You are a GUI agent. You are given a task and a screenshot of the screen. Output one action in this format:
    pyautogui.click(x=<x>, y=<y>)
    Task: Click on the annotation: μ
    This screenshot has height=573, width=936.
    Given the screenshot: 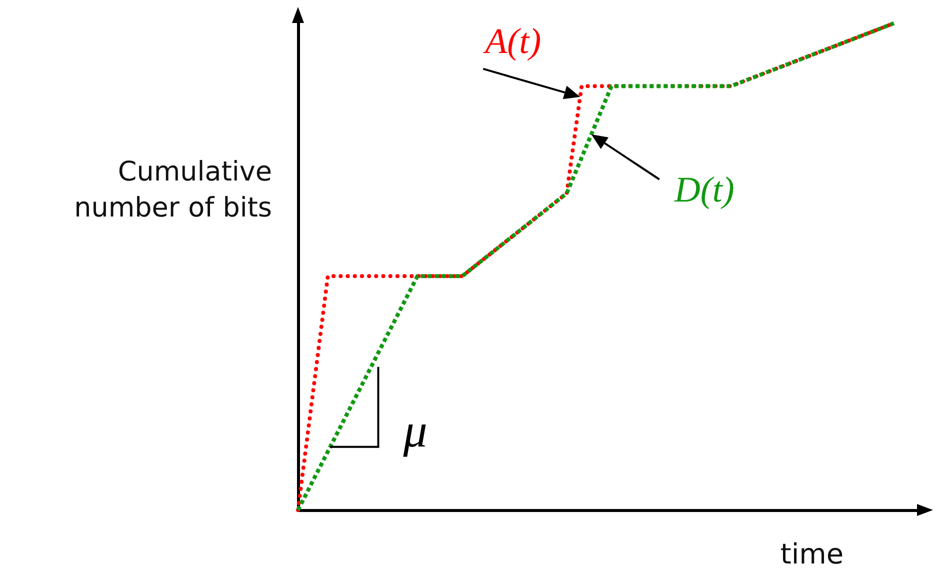 What is the action you would take?
    pyautogui.click(x=415, y=431)
    